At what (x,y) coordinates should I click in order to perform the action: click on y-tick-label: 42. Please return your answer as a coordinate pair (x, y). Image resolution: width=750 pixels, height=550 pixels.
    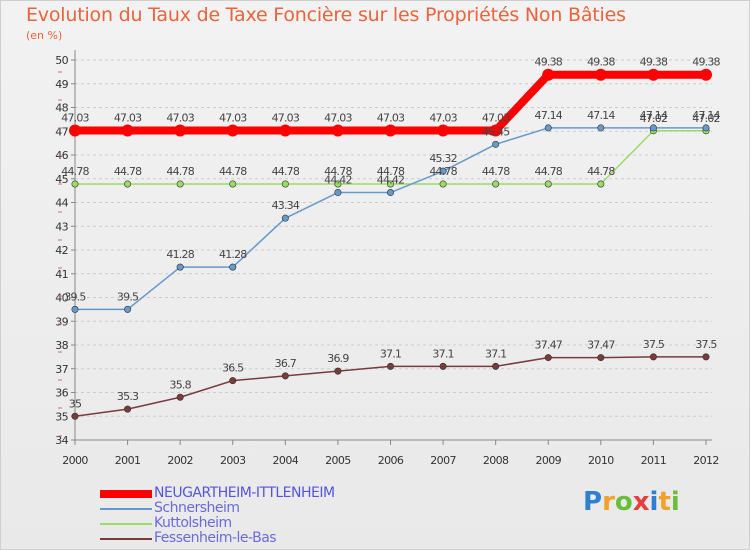
    Looking at the image, I should click on (61, 250).